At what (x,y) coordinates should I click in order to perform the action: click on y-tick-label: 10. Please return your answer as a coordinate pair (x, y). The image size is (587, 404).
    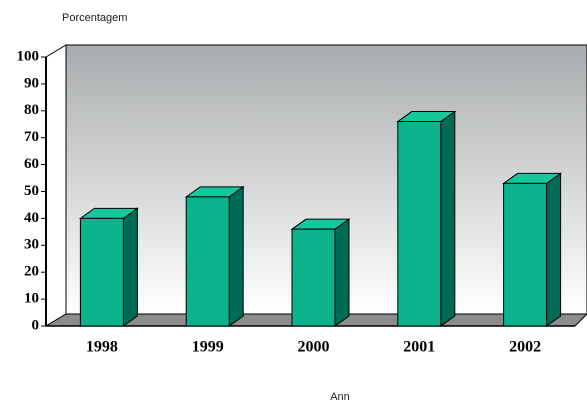
    Looking at the image, I should click on (31, 299).